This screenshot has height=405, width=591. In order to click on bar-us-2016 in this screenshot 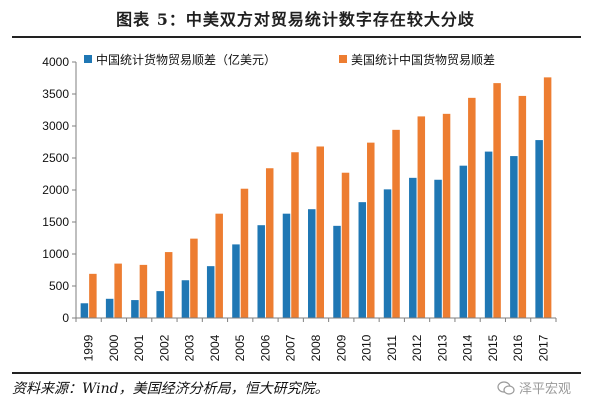, I will do `click(522, 206)`.